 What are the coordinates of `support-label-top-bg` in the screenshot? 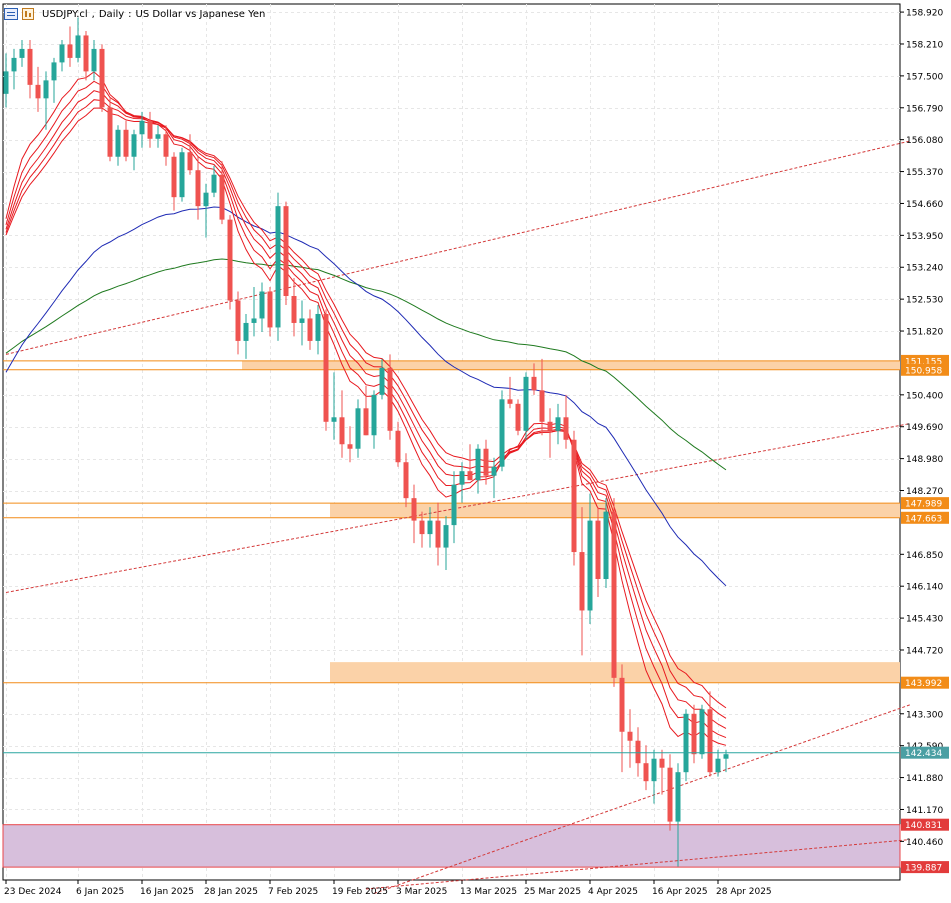 It's located at (925, 824).